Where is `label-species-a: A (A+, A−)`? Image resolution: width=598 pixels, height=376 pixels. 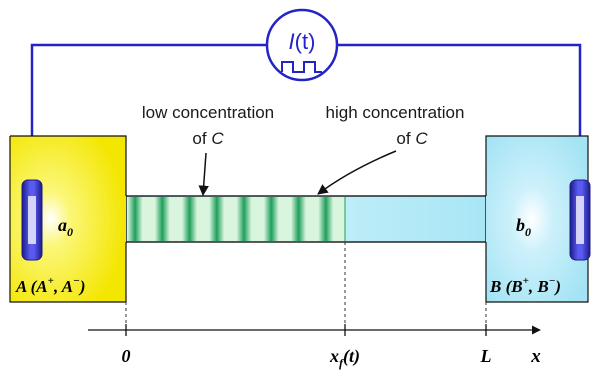
label-species-a: A (A+, A−) is located at coordinates (50, 285).